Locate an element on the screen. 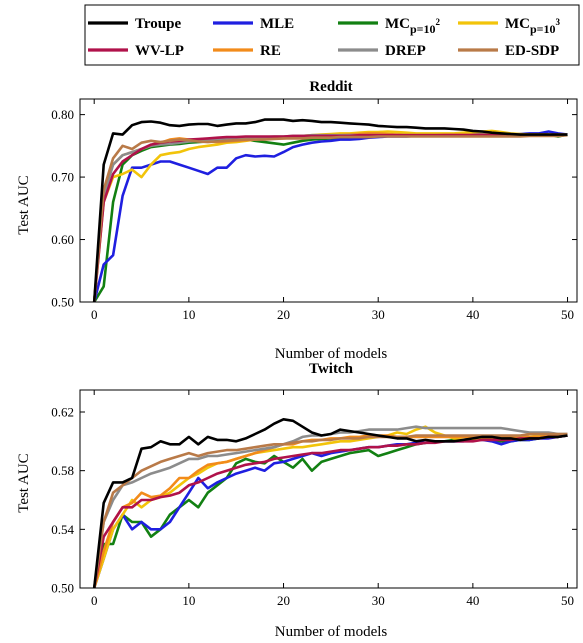  reddit-y-tick-label: 0.80 is located at coordinates (62, 114).